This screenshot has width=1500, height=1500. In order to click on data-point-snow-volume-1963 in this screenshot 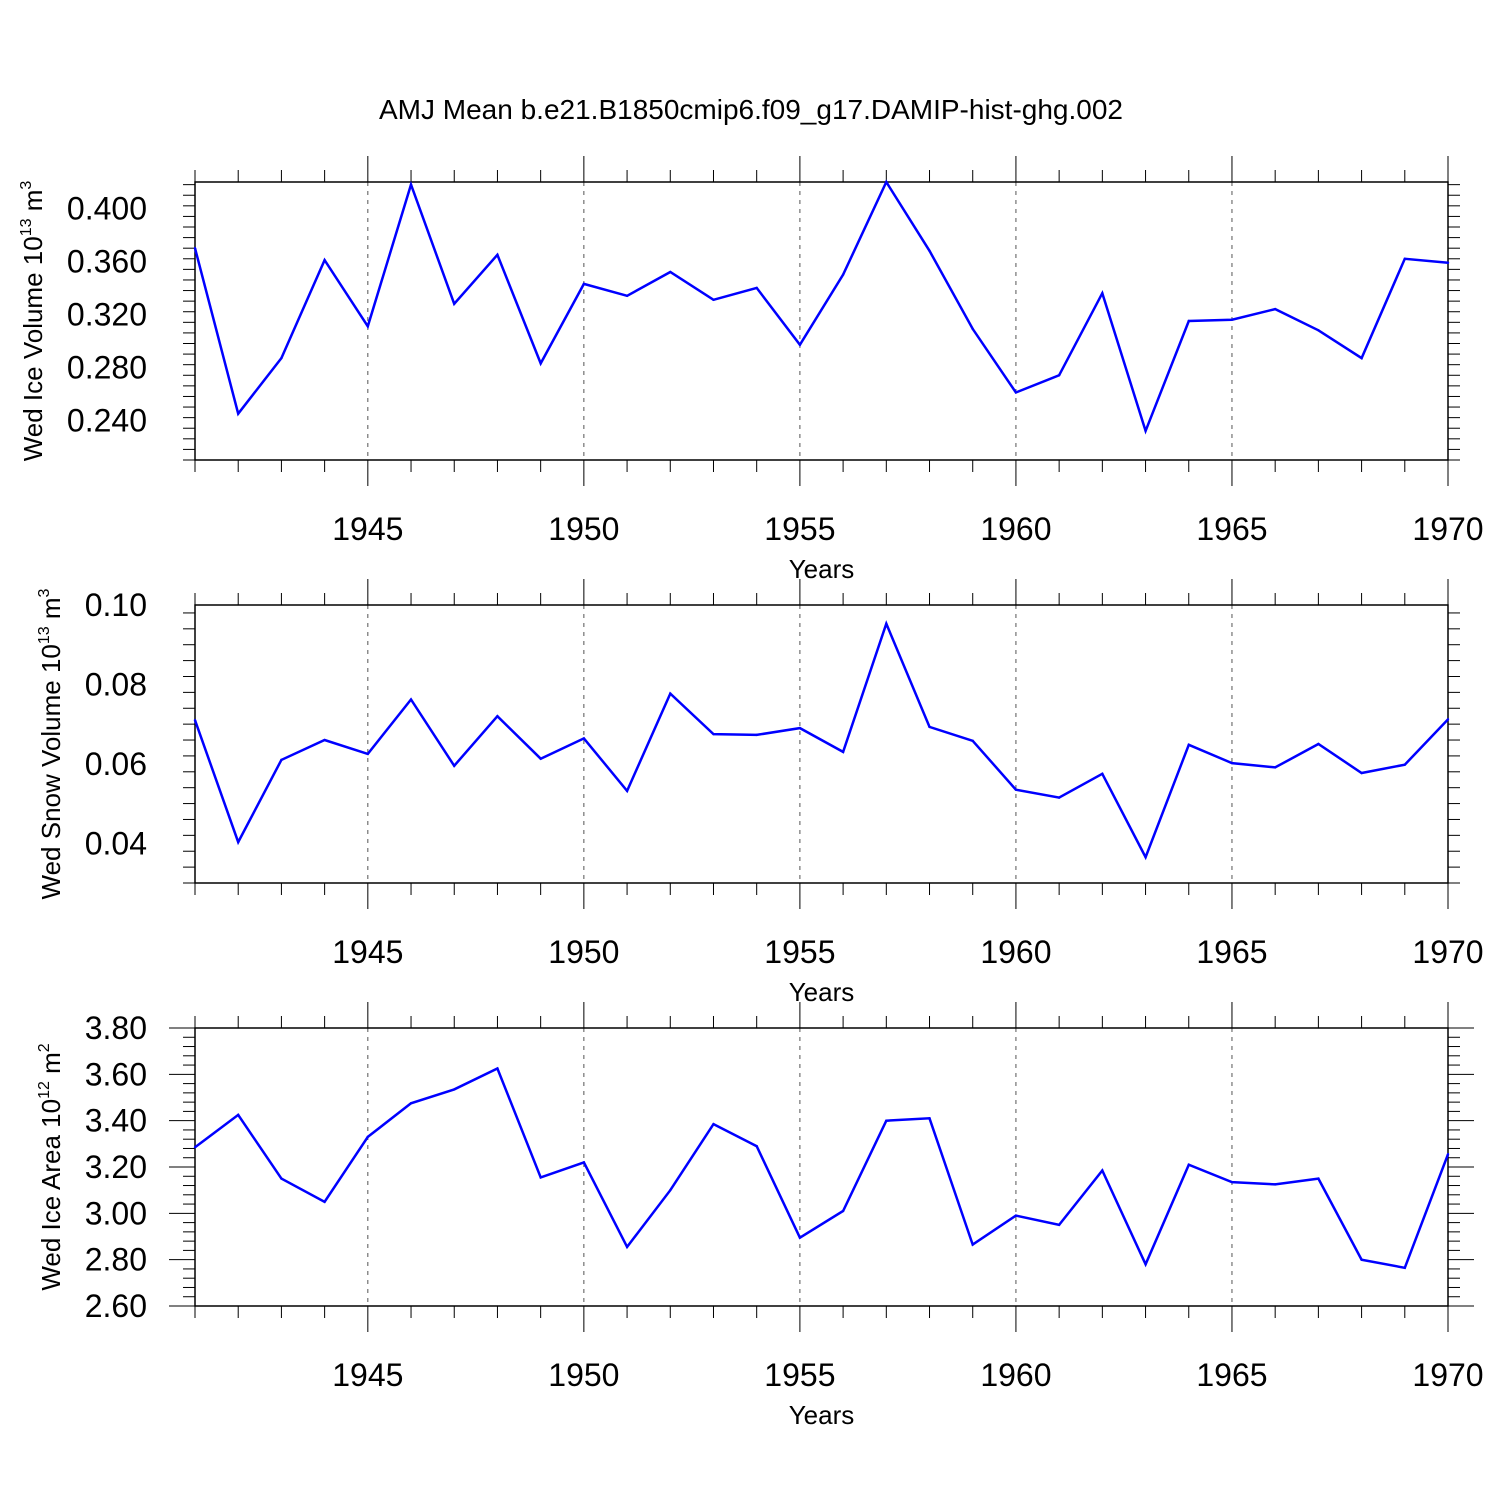, I will do `click(1145, 857)`.